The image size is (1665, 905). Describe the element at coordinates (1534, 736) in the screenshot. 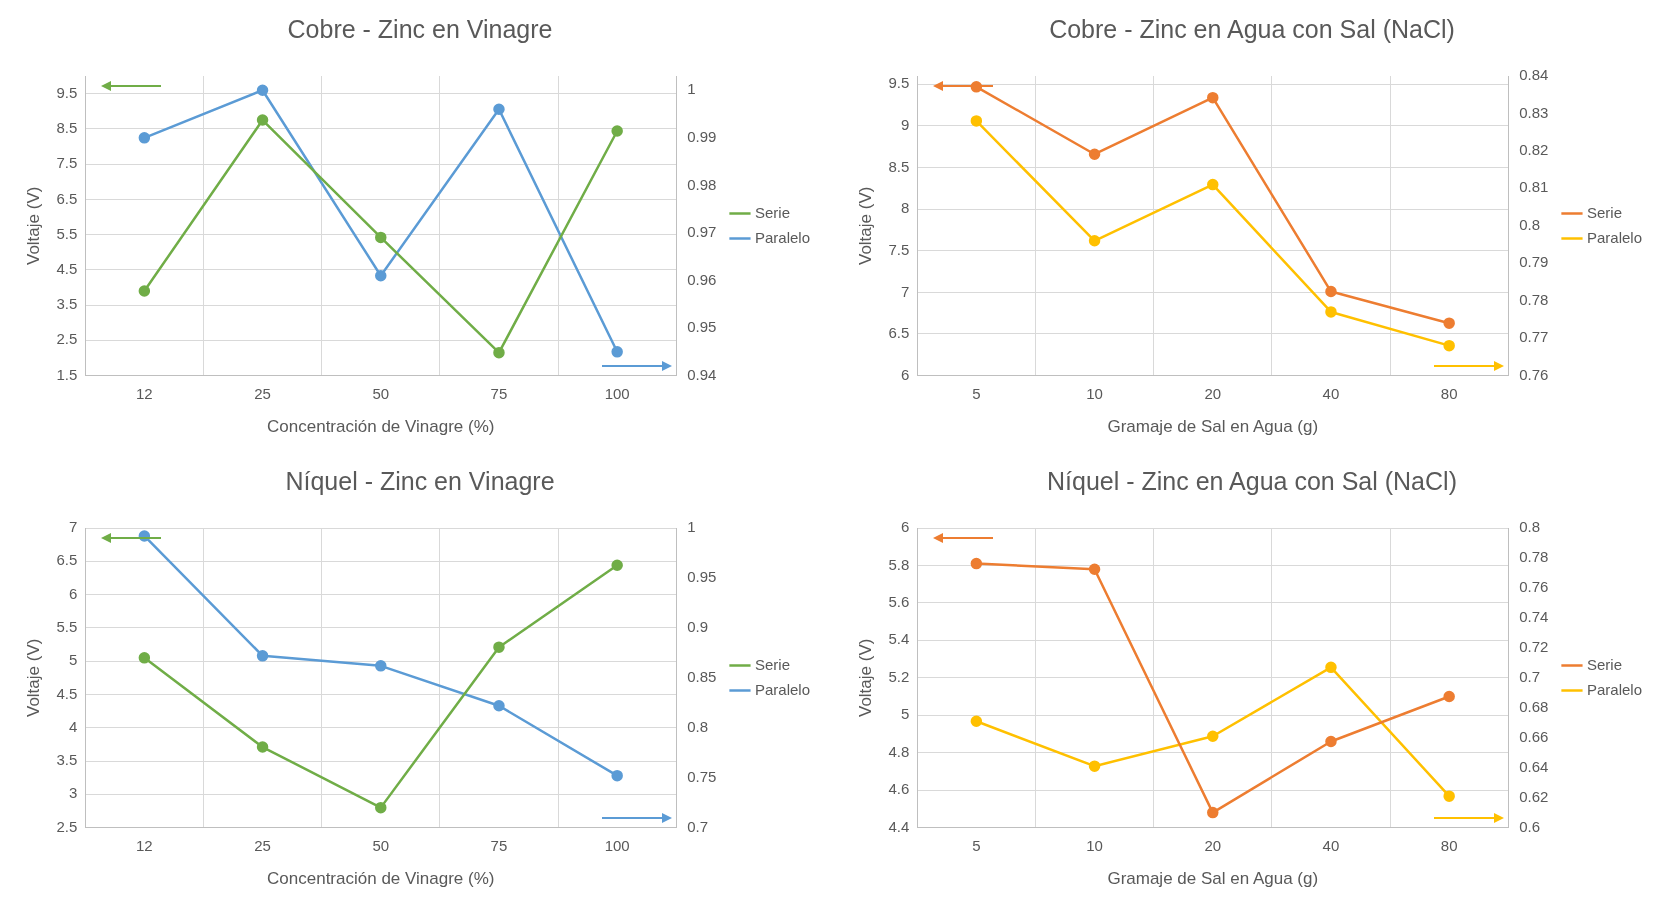

I see `y2-tick-label: 0.66` at that location.